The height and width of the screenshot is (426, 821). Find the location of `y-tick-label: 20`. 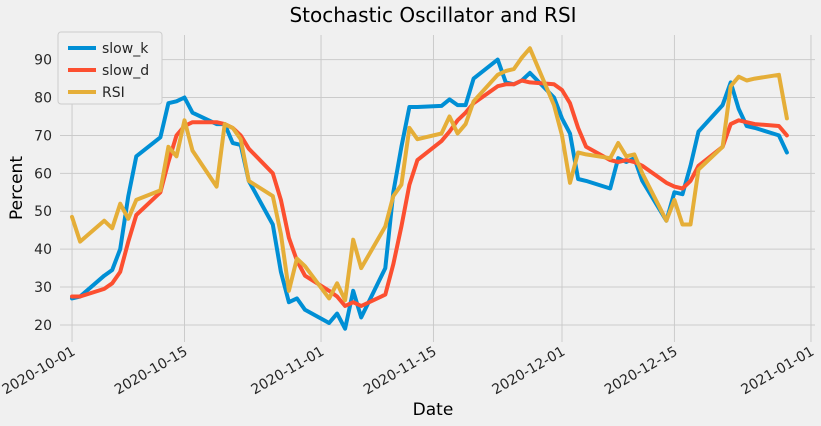

y-tick-label: 20 is located at coordinates (43, 326).